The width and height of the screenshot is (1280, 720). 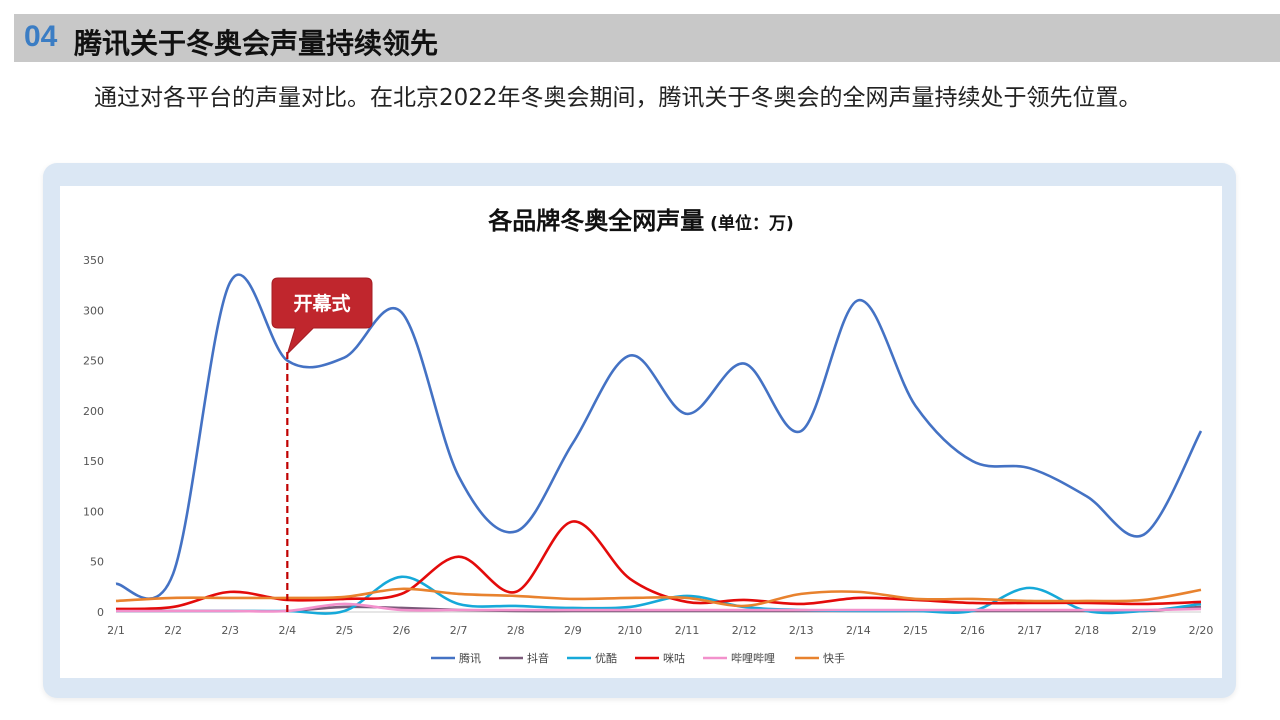 I want to click on x-tick-label: 2/3, so click(x=230, y=630).